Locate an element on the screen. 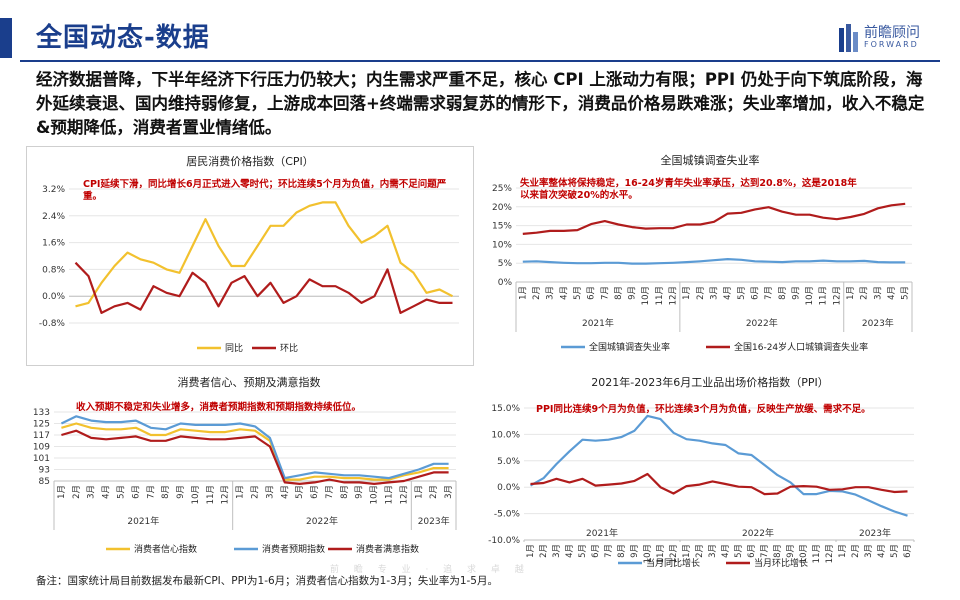  legend-label: 当月同比增长 is located at coordinates (673, 563).